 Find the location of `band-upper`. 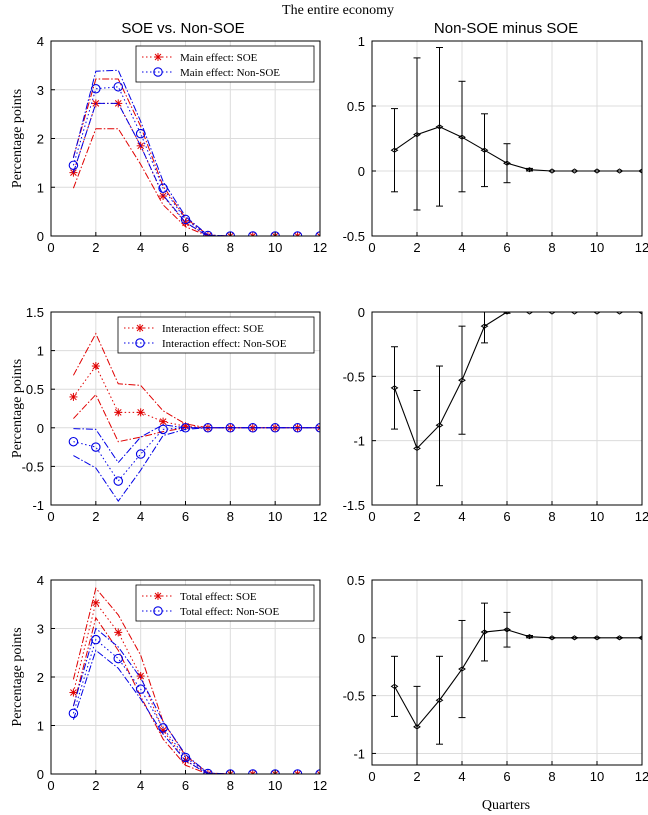

band-upper is located at coordinates (196, 157).